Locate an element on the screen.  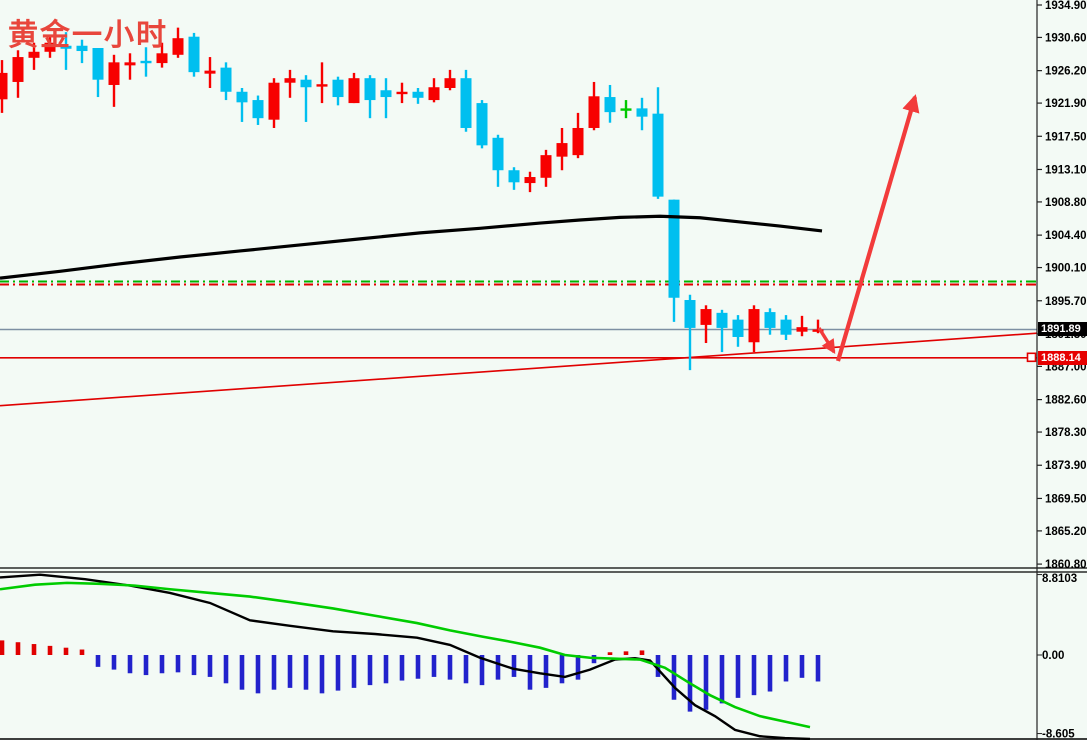
indicator-tick-label: 8.8103 is located at coordinates (1059, 579).